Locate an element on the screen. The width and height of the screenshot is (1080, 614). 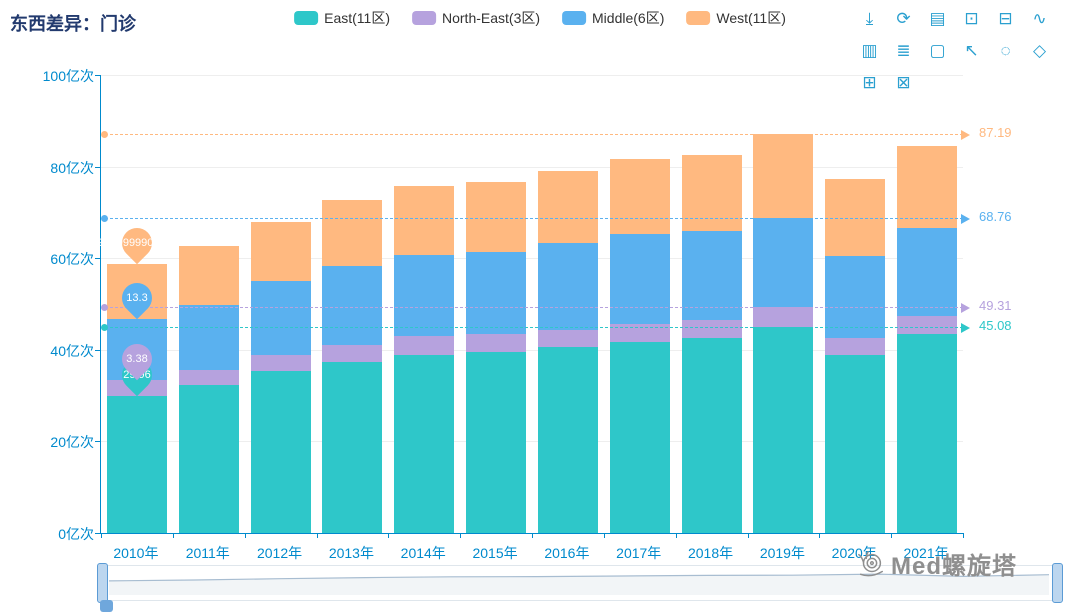
bar-chart-icon: ▥ is located at coordinates (869, 50).